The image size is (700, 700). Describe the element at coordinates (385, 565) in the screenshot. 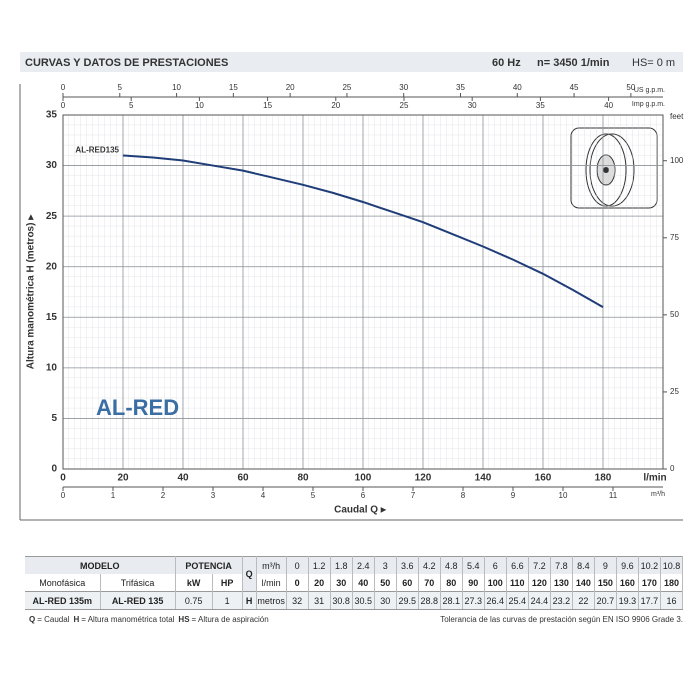

I see `table-cell: 3` at that location.